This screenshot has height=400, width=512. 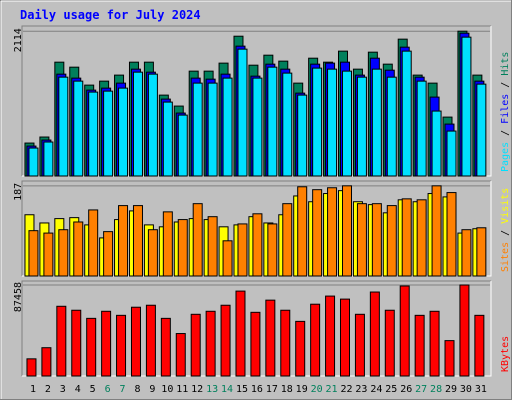 What do you see at coordinates (317, 389) in the screenshot?
I see `x-tick-label: 20` at bounding box center [317, 389].